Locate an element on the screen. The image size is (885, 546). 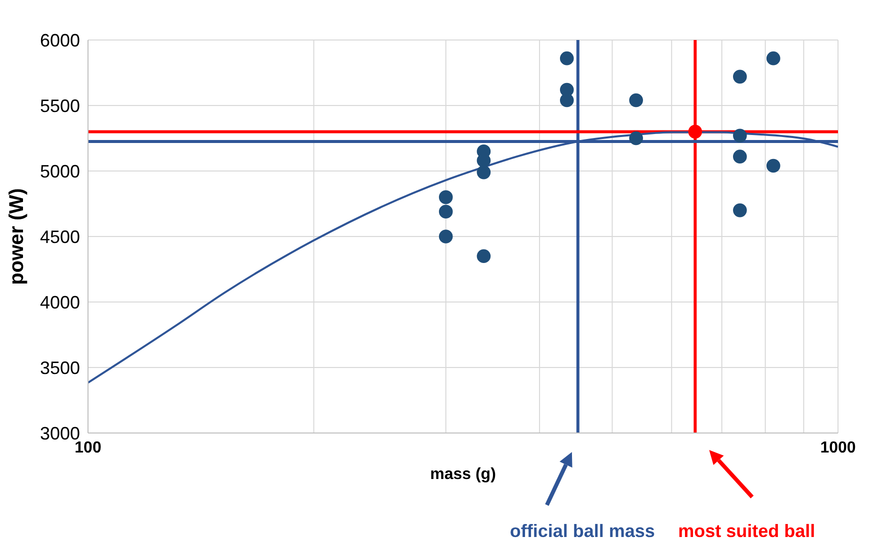
x-tick-label: 100 is located at coordinates (88, 447).